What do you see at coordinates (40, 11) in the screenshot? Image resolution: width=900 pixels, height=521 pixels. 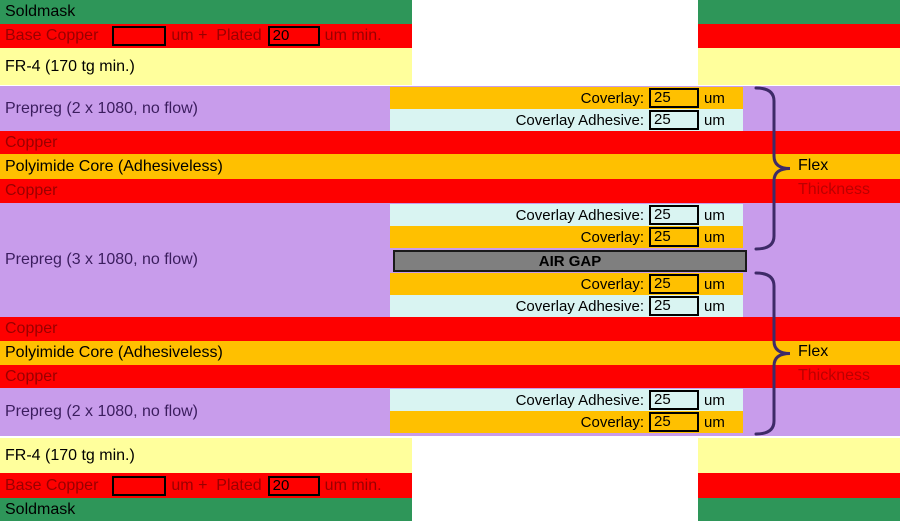 I see `soldmask-top-label: Soldmask` at bounding box center [40, 11].